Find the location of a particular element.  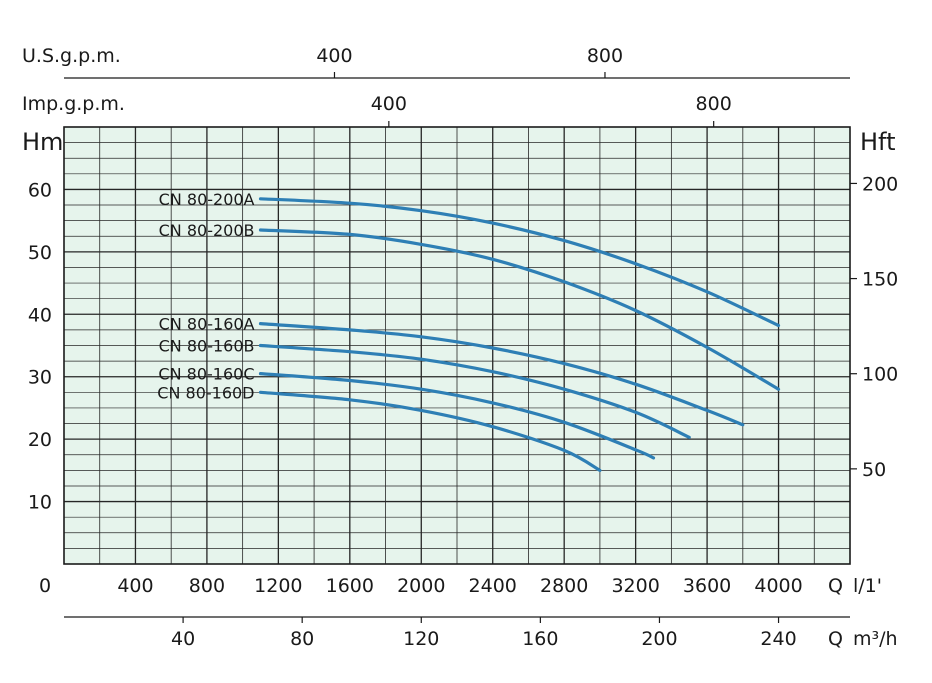

x-tick-label-lmin: 3600 is located at coordinates (707, 586).